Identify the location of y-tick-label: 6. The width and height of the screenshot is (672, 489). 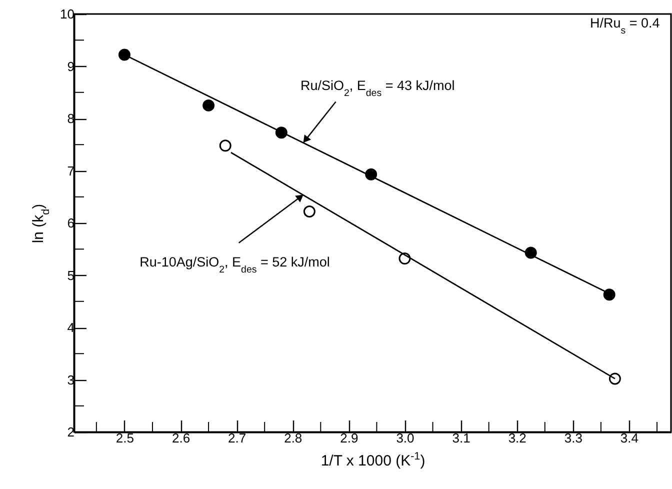
(70, 223).